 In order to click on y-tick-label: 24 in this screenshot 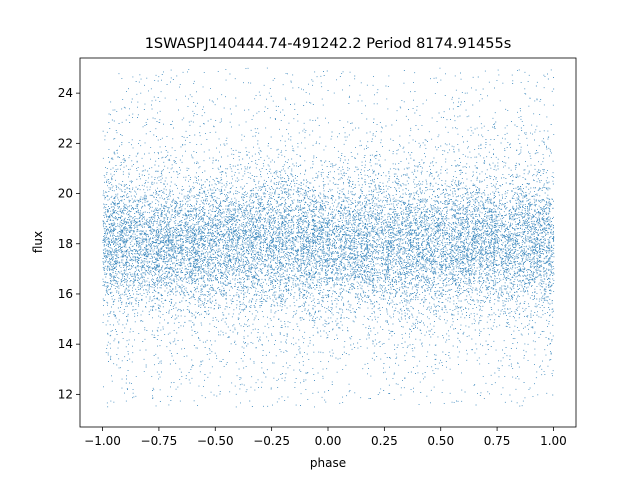, I will do `click(65, 93)`.